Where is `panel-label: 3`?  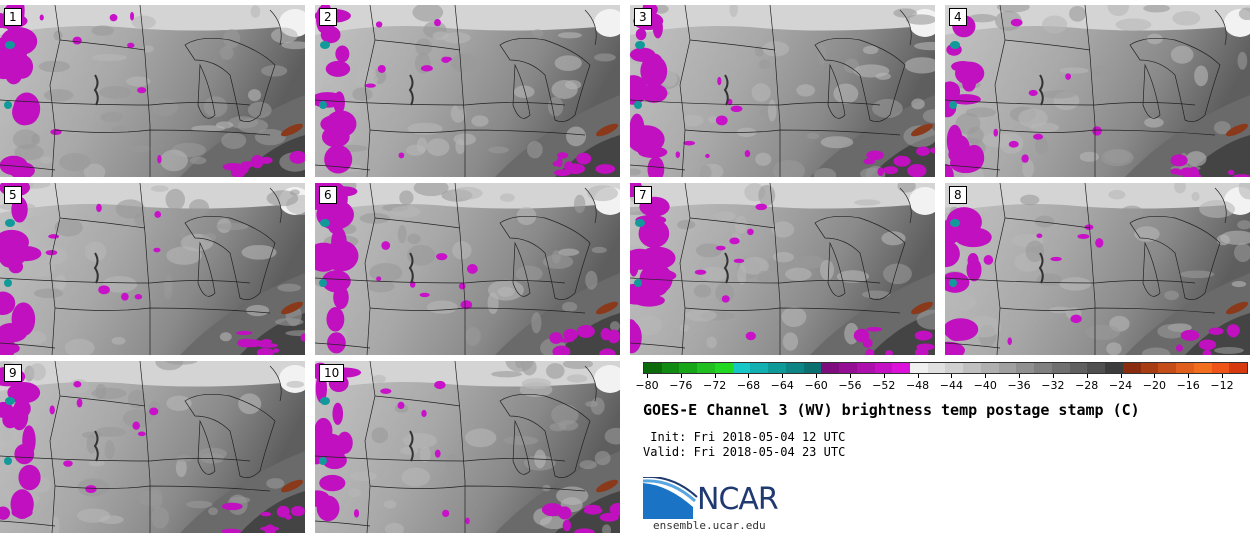 panel-label: 3 is located at coordinates (643, 17).